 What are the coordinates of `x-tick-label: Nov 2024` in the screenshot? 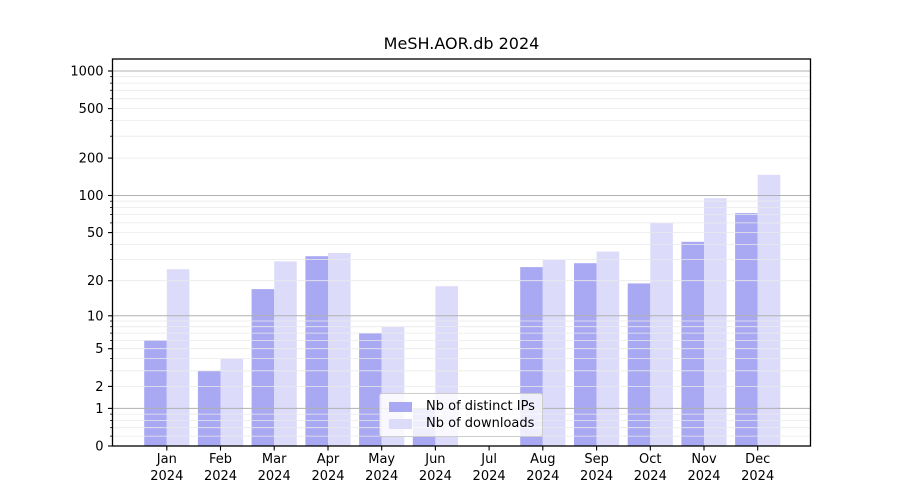 It's located at (703, 468).